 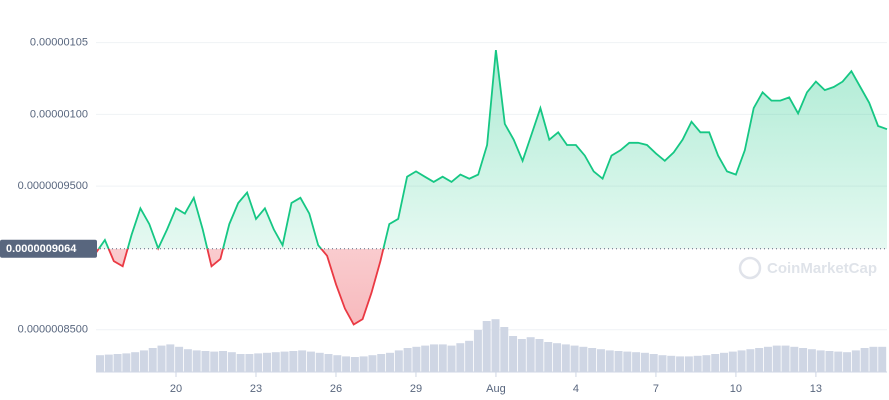 I want to click on x-tick-label: 4, so click(x=576, y=389).